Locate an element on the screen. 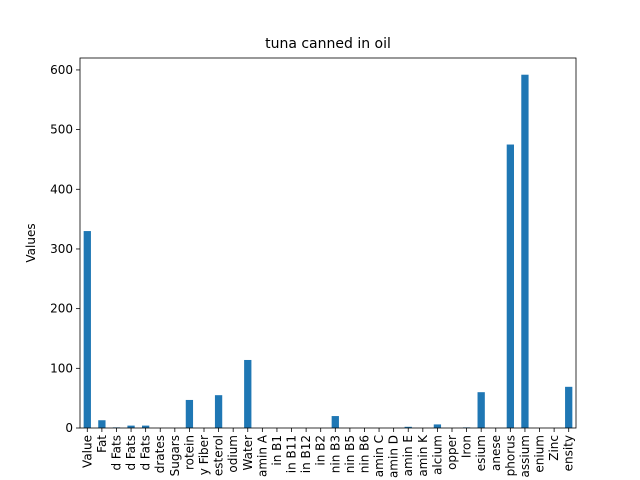  x-tick-label: y Fiber is located at coordinates (204, 455).